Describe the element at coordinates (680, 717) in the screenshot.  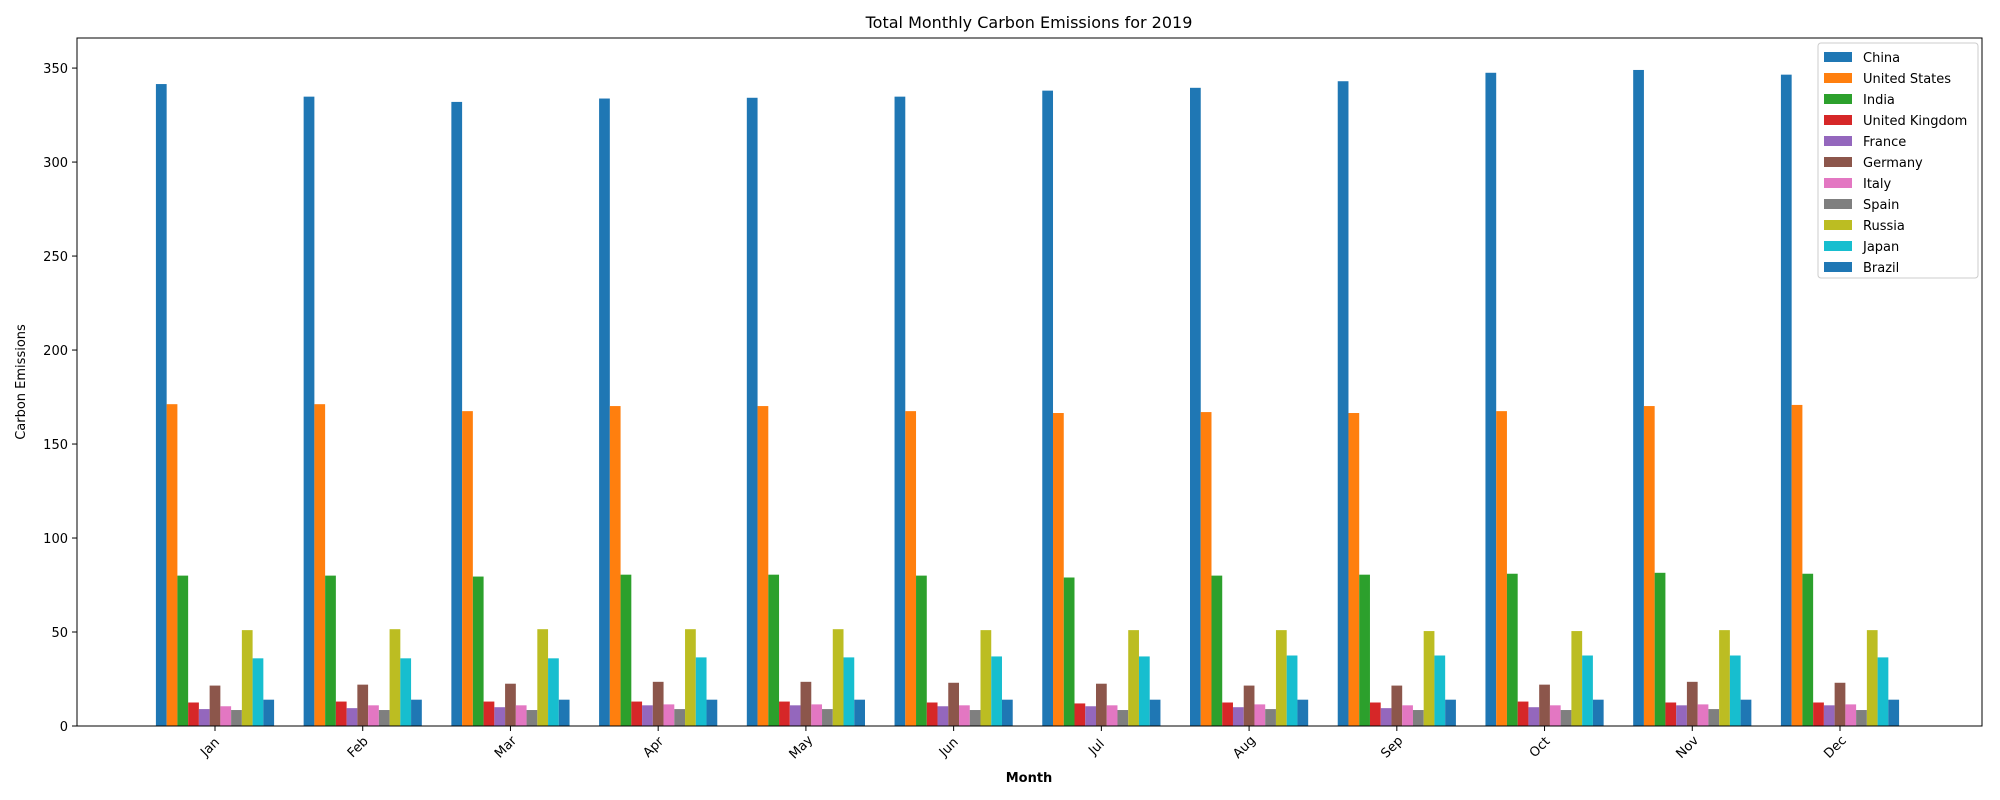
I see `bar-spain-apr` at that location.